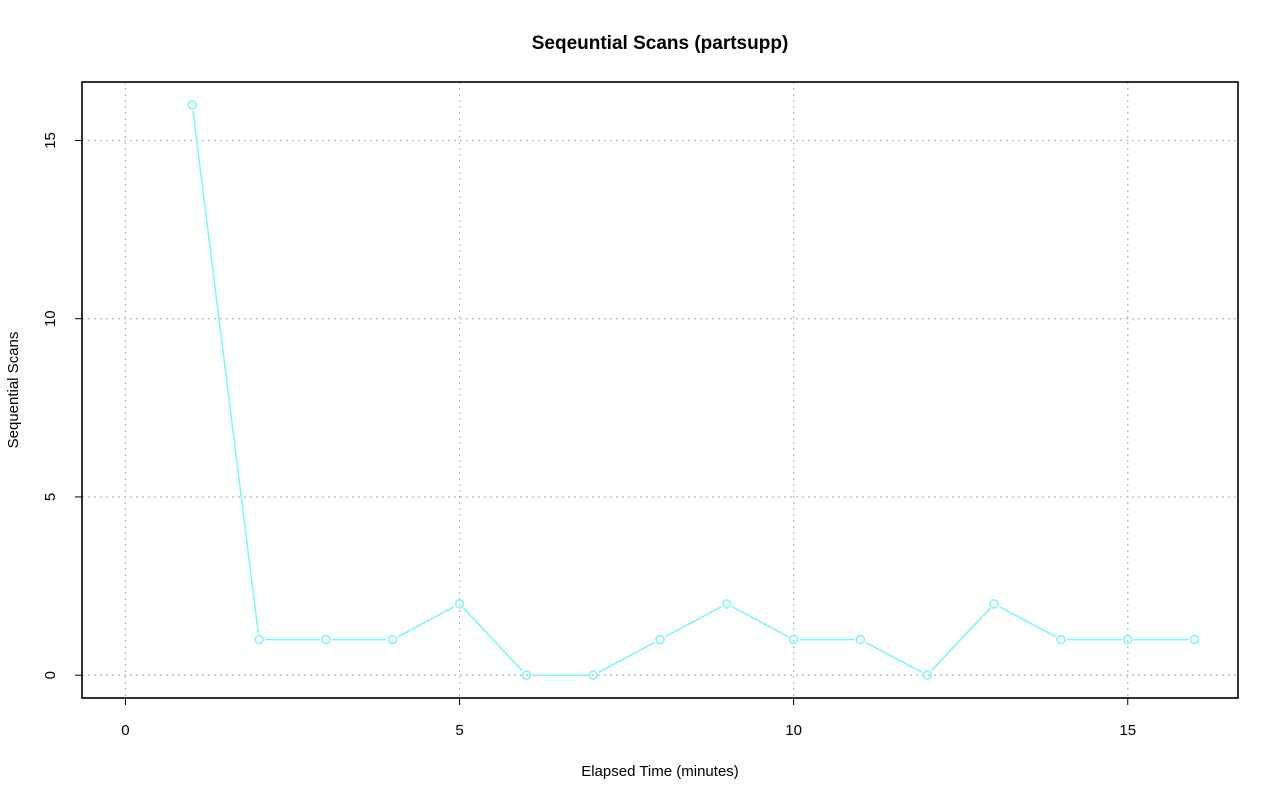 The height and width of the screenshot is (801, 1280). I want to click on x-axis: 0 5 10 15, so click(628, 718).